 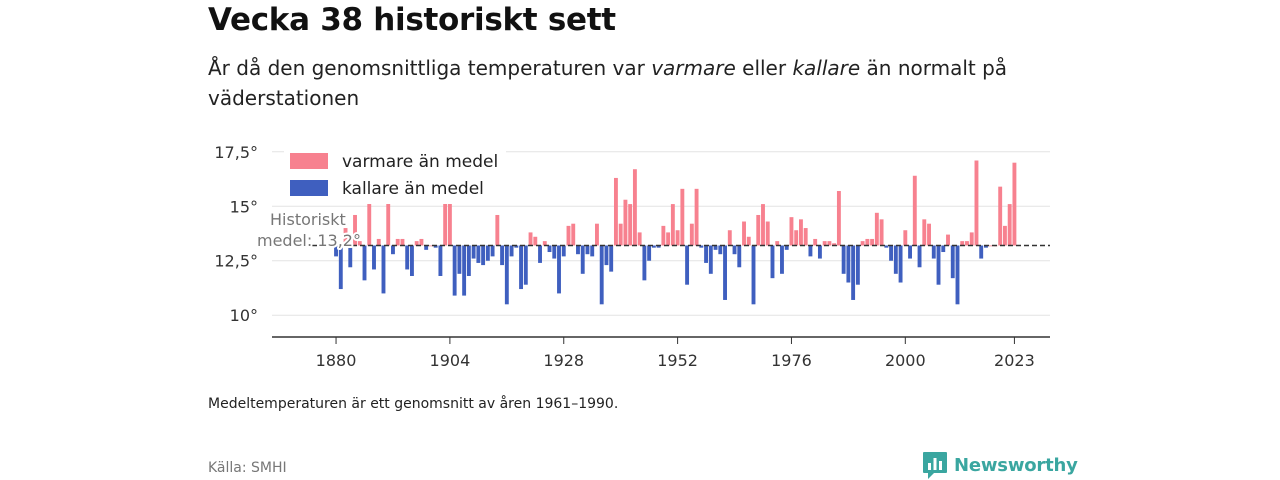 What do you see at coordinates (764, 68) in the screenshot?
I see `subtitle-text-2: eller` at bounding box center [764, 68].